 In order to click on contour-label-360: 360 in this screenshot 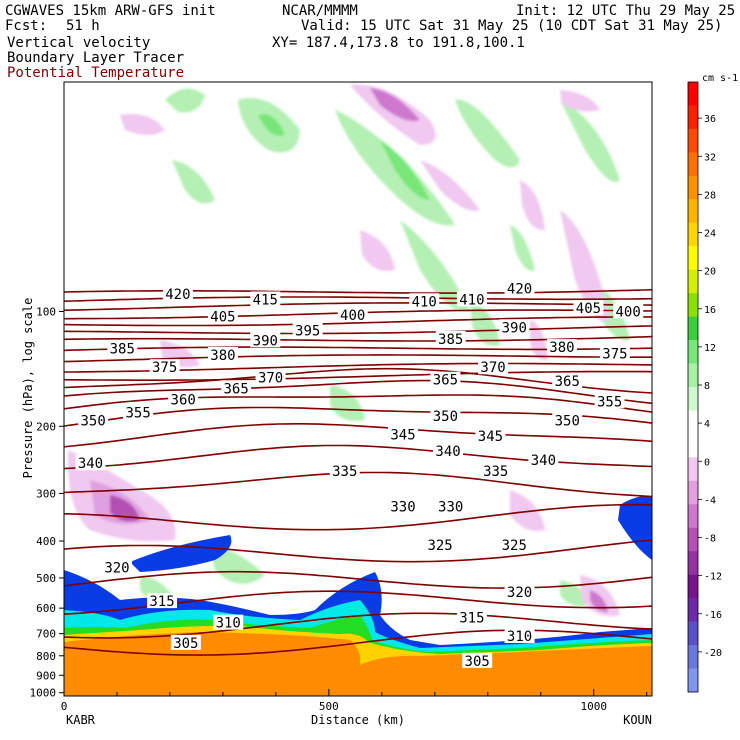, I will do `click(183, 400)`.